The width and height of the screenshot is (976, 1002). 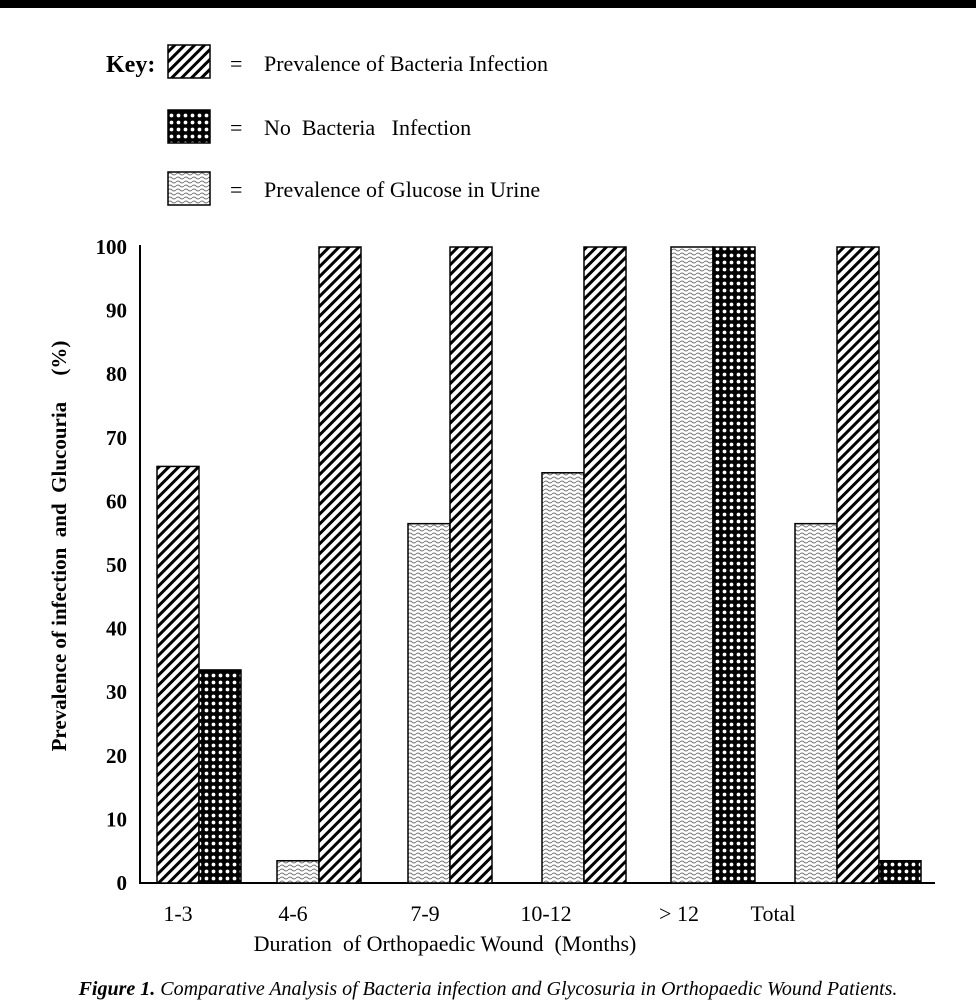 I want to click on x-tick-label: 7-9, so click(x=424, y=913).